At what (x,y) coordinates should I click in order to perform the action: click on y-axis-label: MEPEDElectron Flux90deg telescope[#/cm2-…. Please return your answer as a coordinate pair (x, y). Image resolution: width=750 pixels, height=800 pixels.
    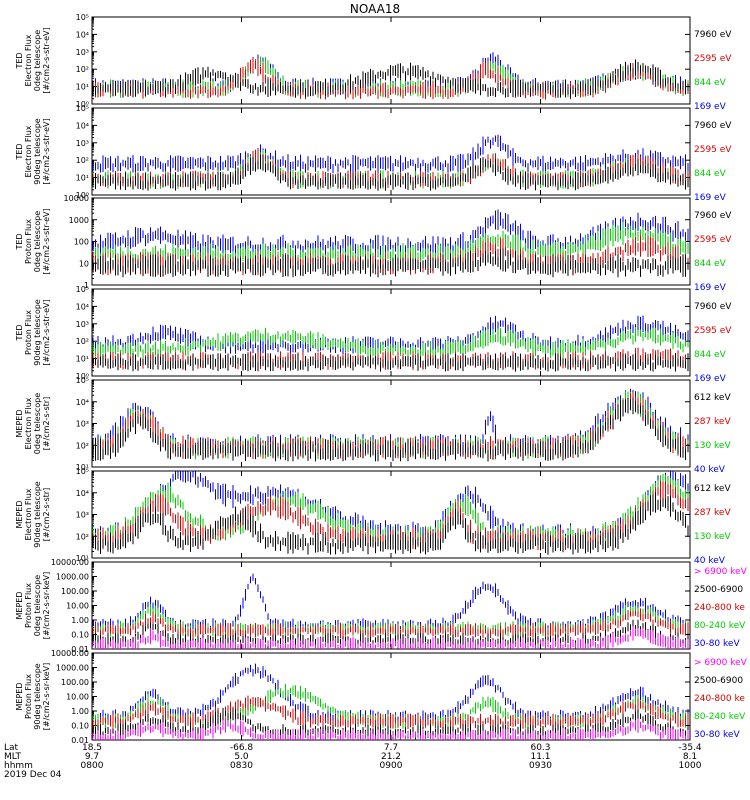
    Looking at the image, I should click on (33, 514).